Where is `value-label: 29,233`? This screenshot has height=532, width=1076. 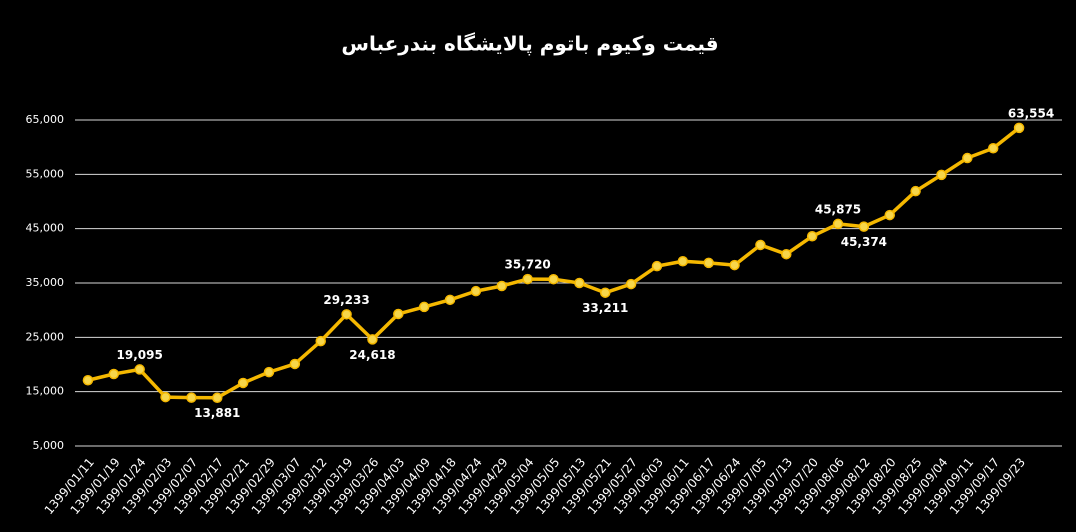 value-label: 29,233 is located at coordinates (346, 300).